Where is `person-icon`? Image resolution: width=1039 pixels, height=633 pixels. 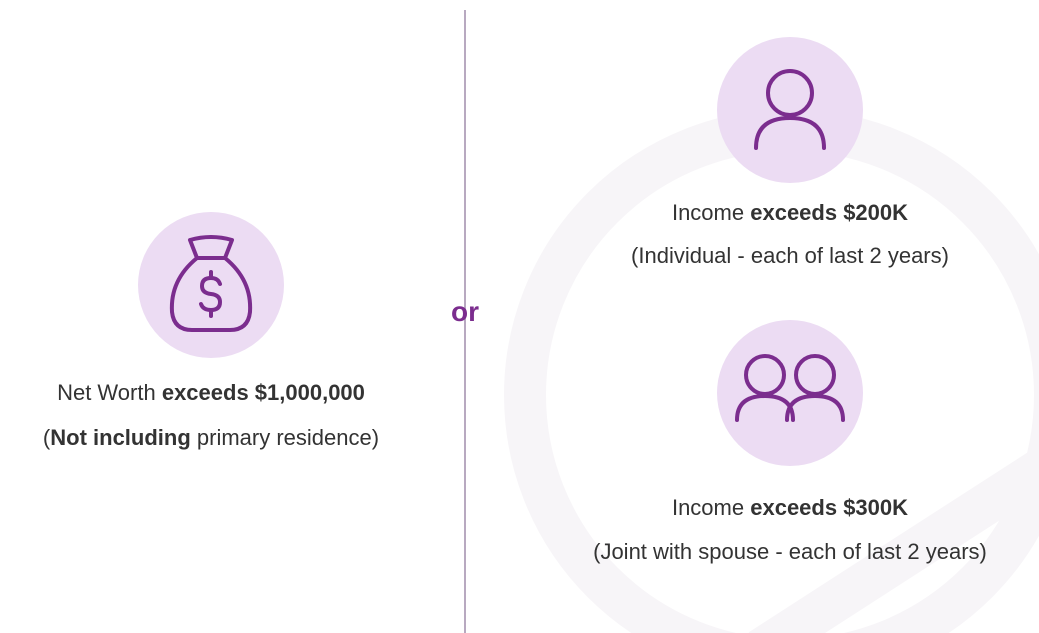
person-icon is located at coordinates (790, 109).